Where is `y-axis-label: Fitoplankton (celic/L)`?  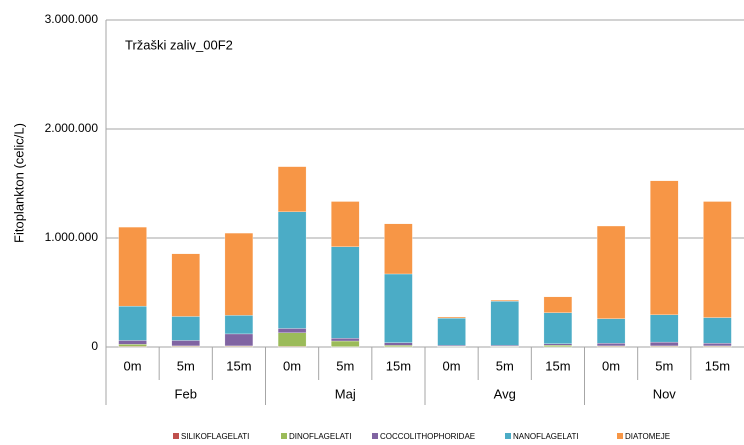 y-axis-label: Fitoplankton (celic/L) is located at coordinates (18, 183).